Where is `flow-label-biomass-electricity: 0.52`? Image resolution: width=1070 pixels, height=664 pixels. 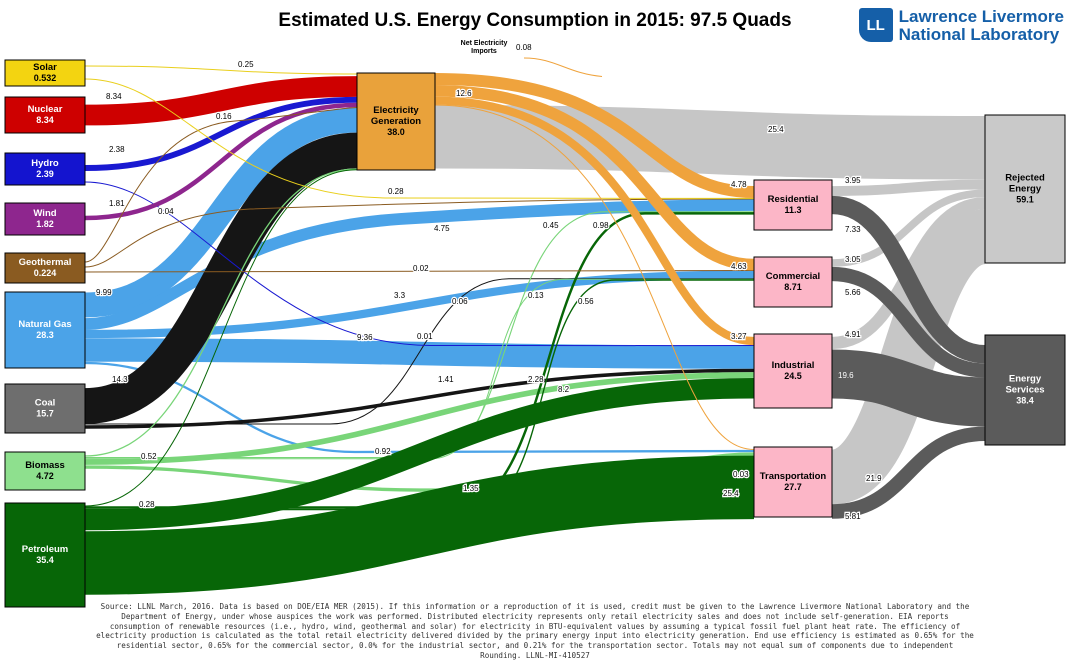 flow-label-biomass-electricity: 0.52 is located at coordinates (149, 456).